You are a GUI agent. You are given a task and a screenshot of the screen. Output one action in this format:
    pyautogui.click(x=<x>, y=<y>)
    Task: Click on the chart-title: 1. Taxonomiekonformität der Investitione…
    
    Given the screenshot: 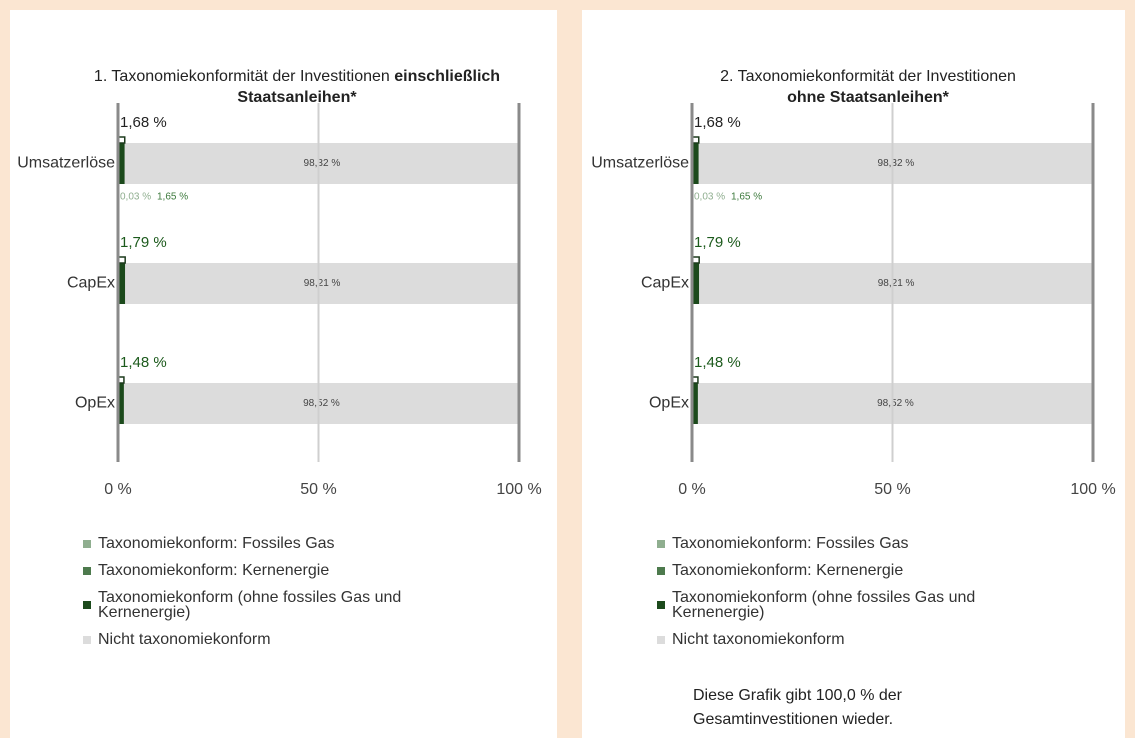 What is the action you would take?
    pyautogui.click(x=297, y=87)
    